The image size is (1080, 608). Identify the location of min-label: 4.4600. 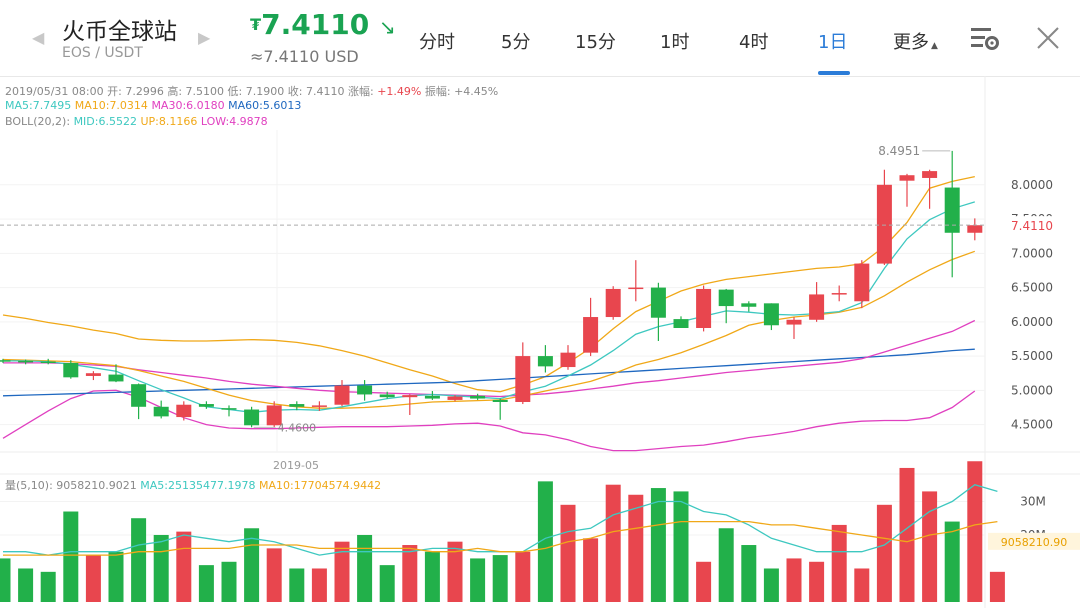
(297, 427).